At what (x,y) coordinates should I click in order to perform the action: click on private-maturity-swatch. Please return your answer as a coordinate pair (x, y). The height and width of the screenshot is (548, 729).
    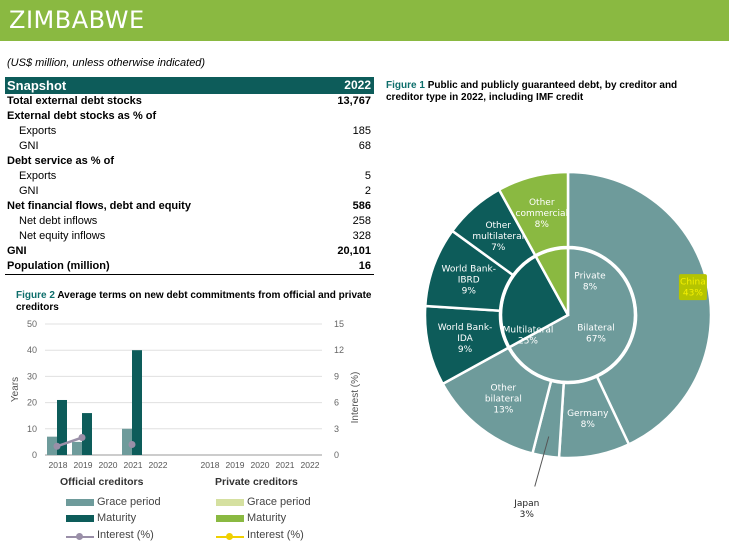
    Looking at the image, I should click on (230, 518).